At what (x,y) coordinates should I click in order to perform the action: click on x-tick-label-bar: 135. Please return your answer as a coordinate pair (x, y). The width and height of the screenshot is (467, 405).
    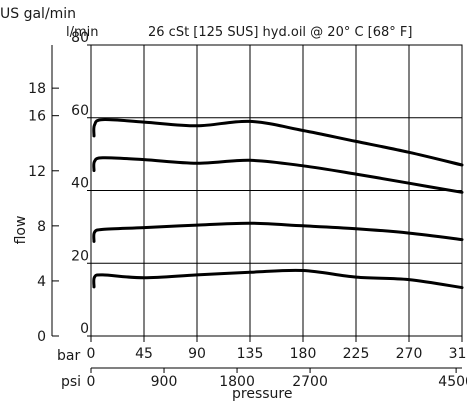
    Looking at the image, I should click on (250, 354).